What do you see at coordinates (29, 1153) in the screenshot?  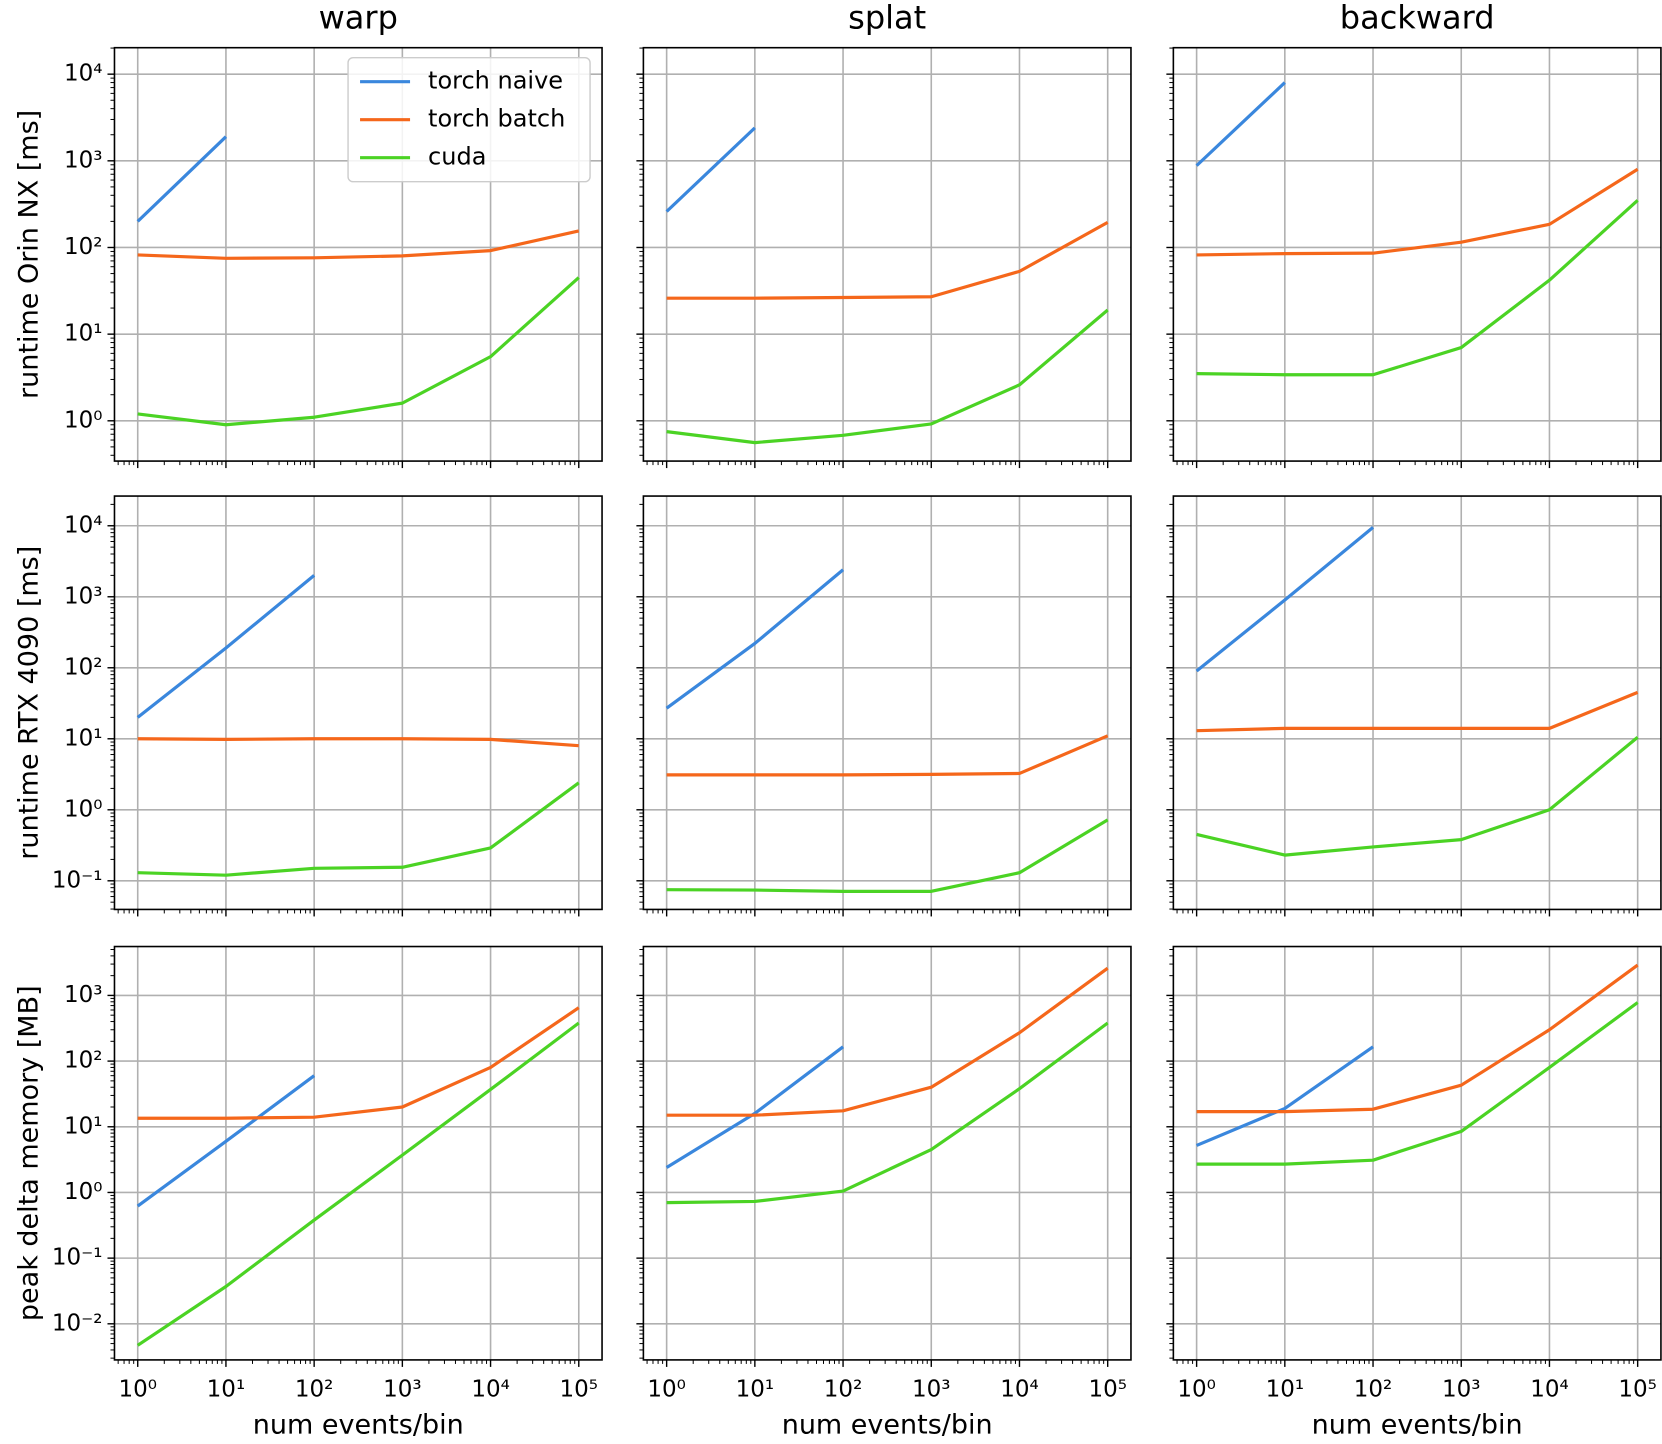 I see `y-axis-label: peak delta memory [MB]` at bounding box center [29, 1153].